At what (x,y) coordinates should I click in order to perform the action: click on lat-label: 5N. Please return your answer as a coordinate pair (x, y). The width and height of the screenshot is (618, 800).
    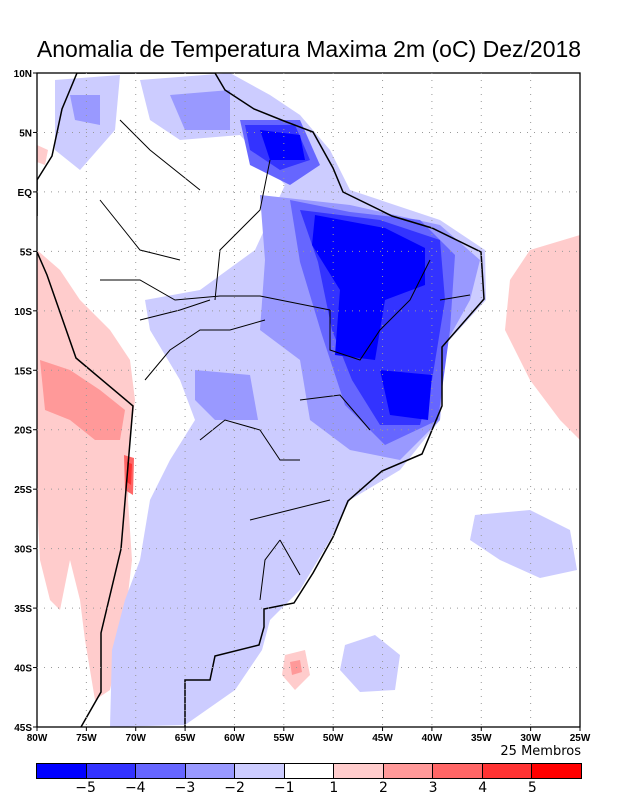
    Looking at the image, I should click on (25, 133).